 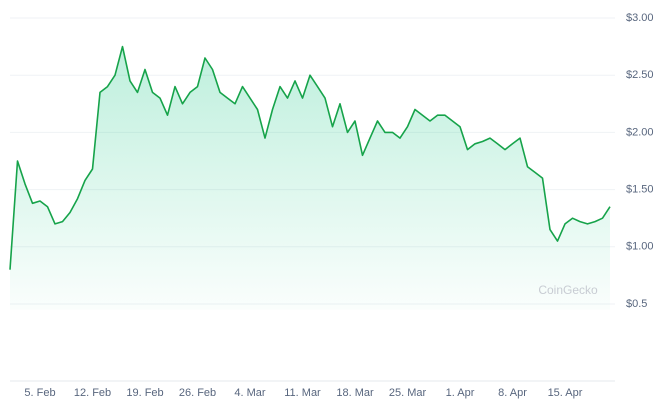 I want to click on x-tick-label: 18. Mar, so click(x=355, y=393).